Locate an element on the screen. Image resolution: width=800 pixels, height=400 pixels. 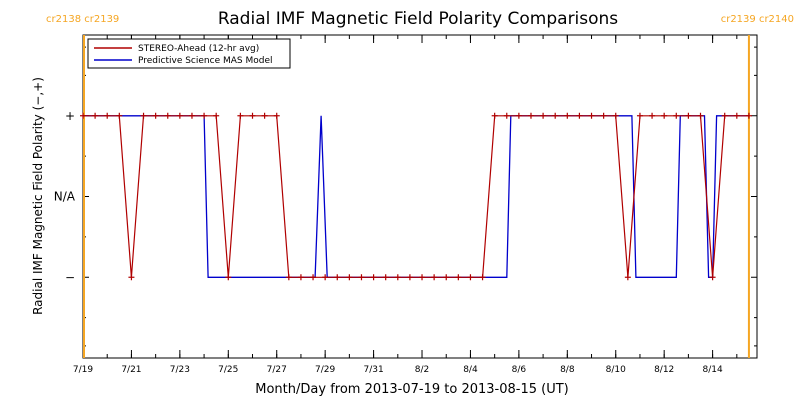
y-tick-label: − is located at coordinates (70, 277).